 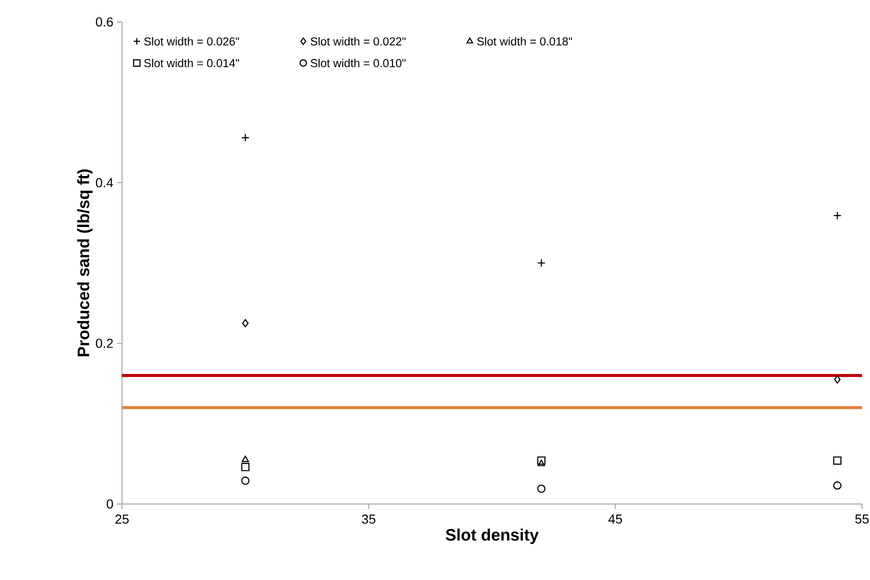 What do you see at coordinates (191, 63) in the screenshot?
I see `legend-label: Slot width = 0.014"` at bounding box center [191, 63].